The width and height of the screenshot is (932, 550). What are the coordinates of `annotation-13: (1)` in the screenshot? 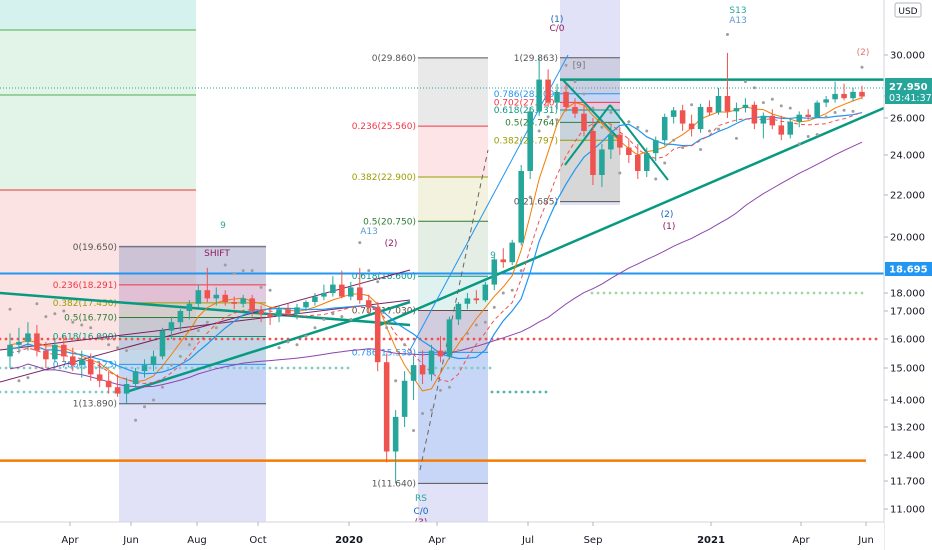 It's located at (669, 227).